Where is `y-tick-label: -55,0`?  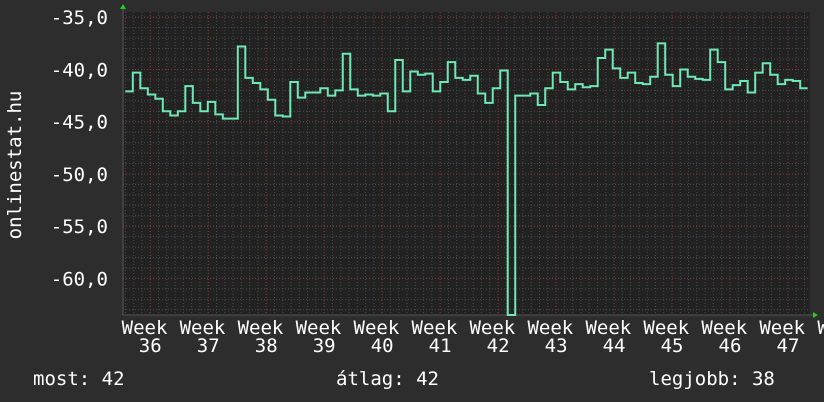
y-tick-label: -55,0 is located at coordinates (79, 227).